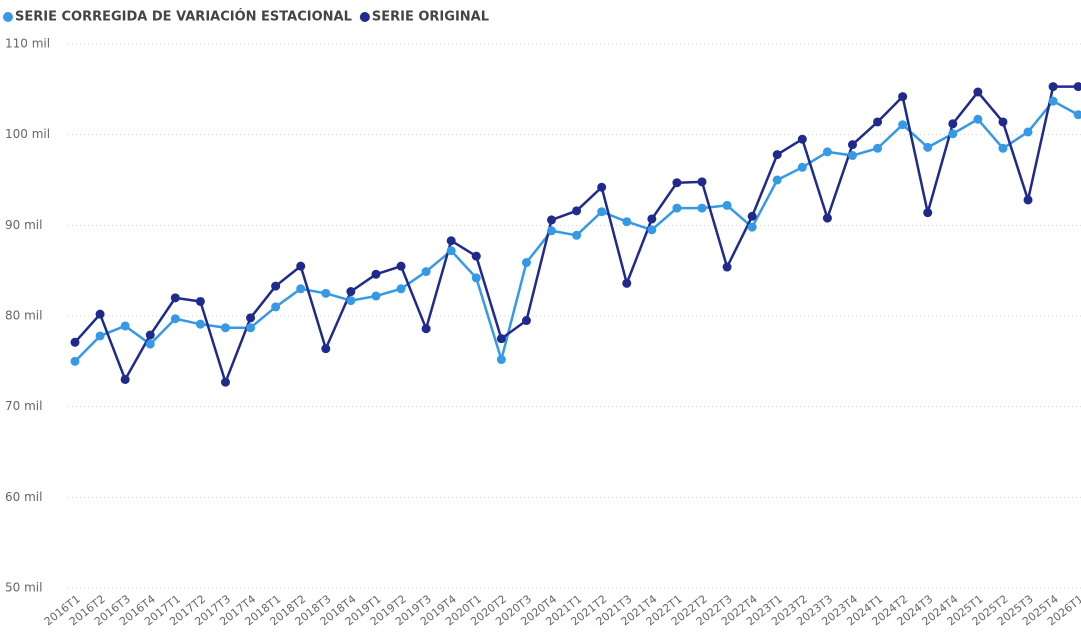 The width and height of the screenshot is (1081, 632). I want to click on y-tick-label: 100 mil, so click(27, 134).